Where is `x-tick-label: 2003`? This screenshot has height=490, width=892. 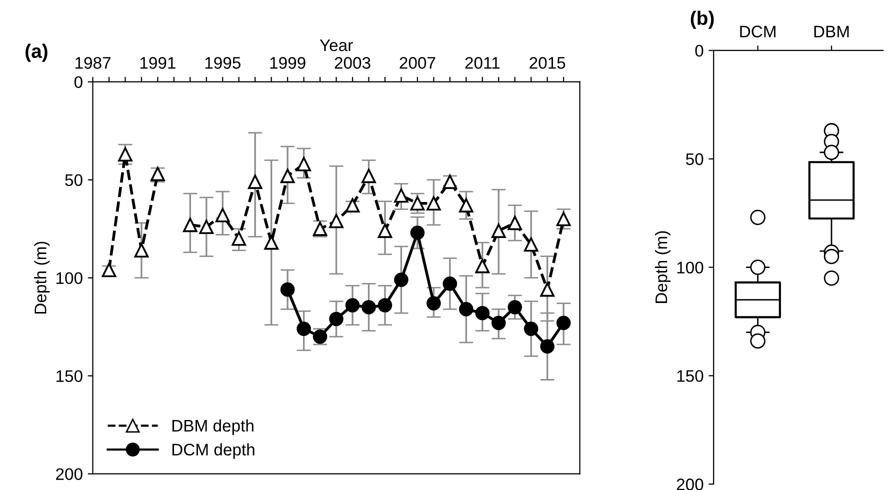 x-tick-label: 2003 is located at coordinates (352, 63).